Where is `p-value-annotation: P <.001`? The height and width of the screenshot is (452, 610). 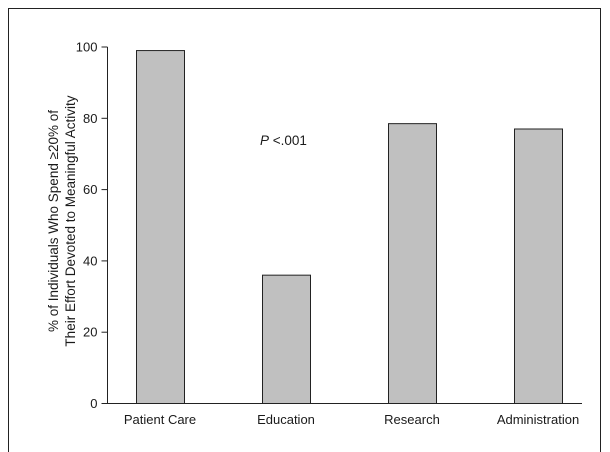 p-value-annotation: P <.001 is located at coordinates (283, 140).